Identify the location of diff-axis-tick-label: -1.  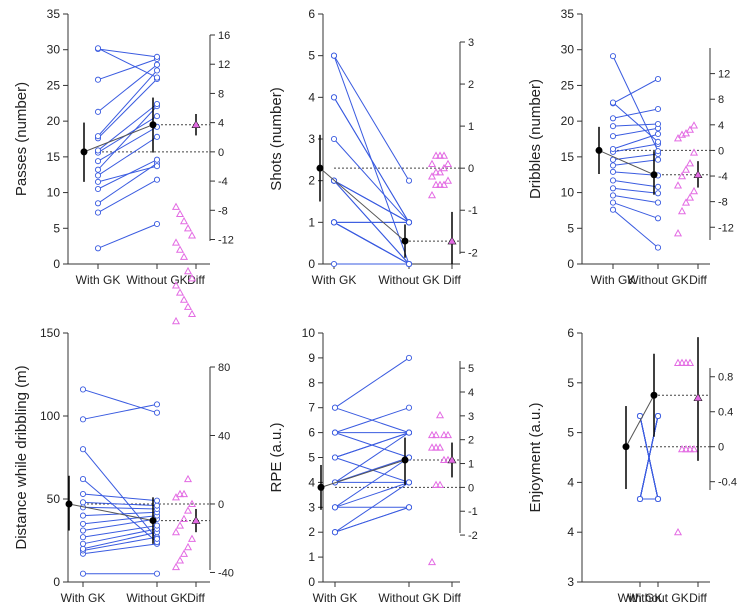
(473, 211).